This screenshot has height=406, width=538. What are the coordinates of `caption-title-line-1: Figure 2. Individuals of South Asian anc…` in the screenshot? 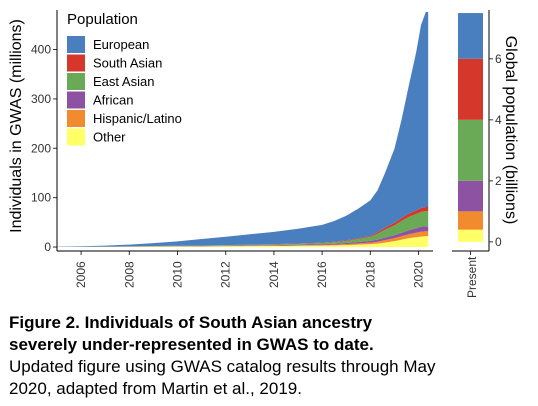 It's located at (191, 322).